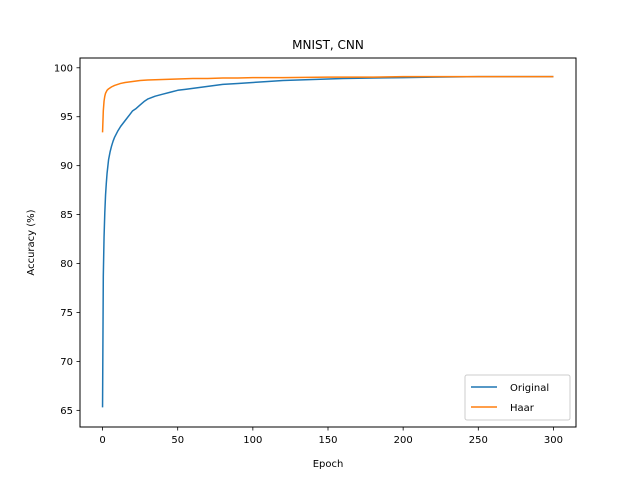  I want to click on y-tick-label: 65, so click(66, 411).